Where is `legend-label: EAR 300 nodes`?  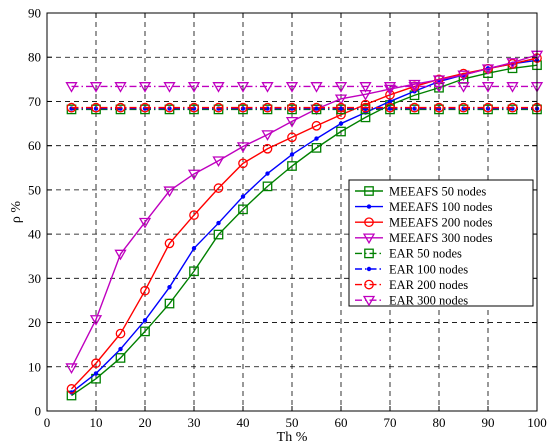
legend-label: EAR 300 nodes is located at coordinates (428, 301).